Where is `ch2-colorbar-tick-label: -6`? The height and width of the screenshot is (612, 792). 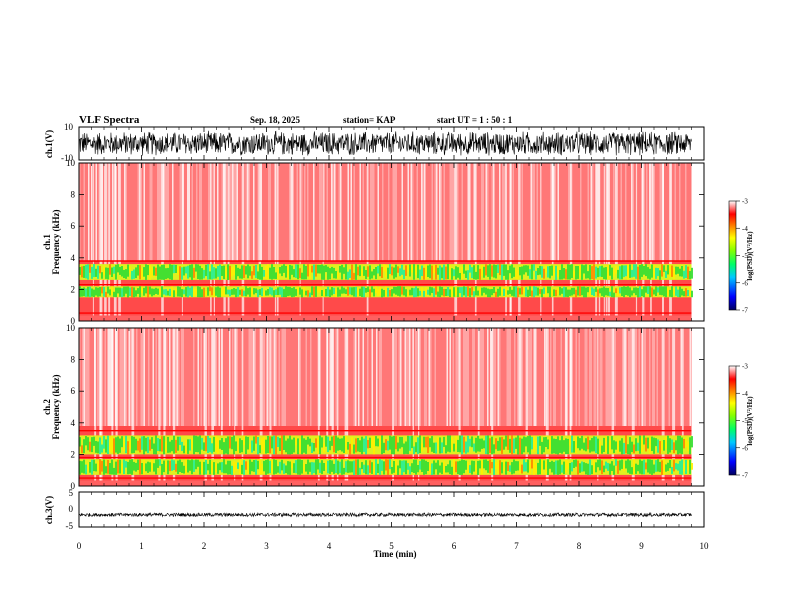 ch2-colorbar-tick-label: -6 is located at coordinates (745, 448).